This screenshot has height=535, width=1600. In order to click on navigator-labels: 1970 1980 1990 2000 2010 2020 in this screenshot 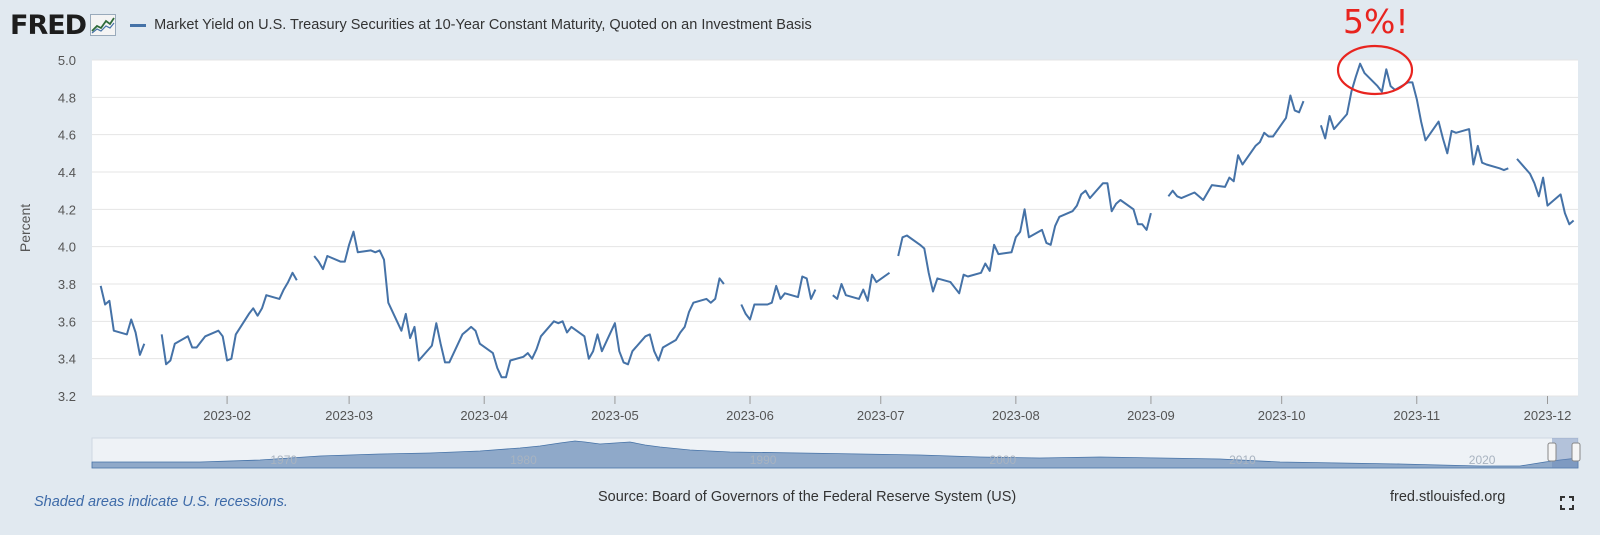, I will do `click(882, 460)`.